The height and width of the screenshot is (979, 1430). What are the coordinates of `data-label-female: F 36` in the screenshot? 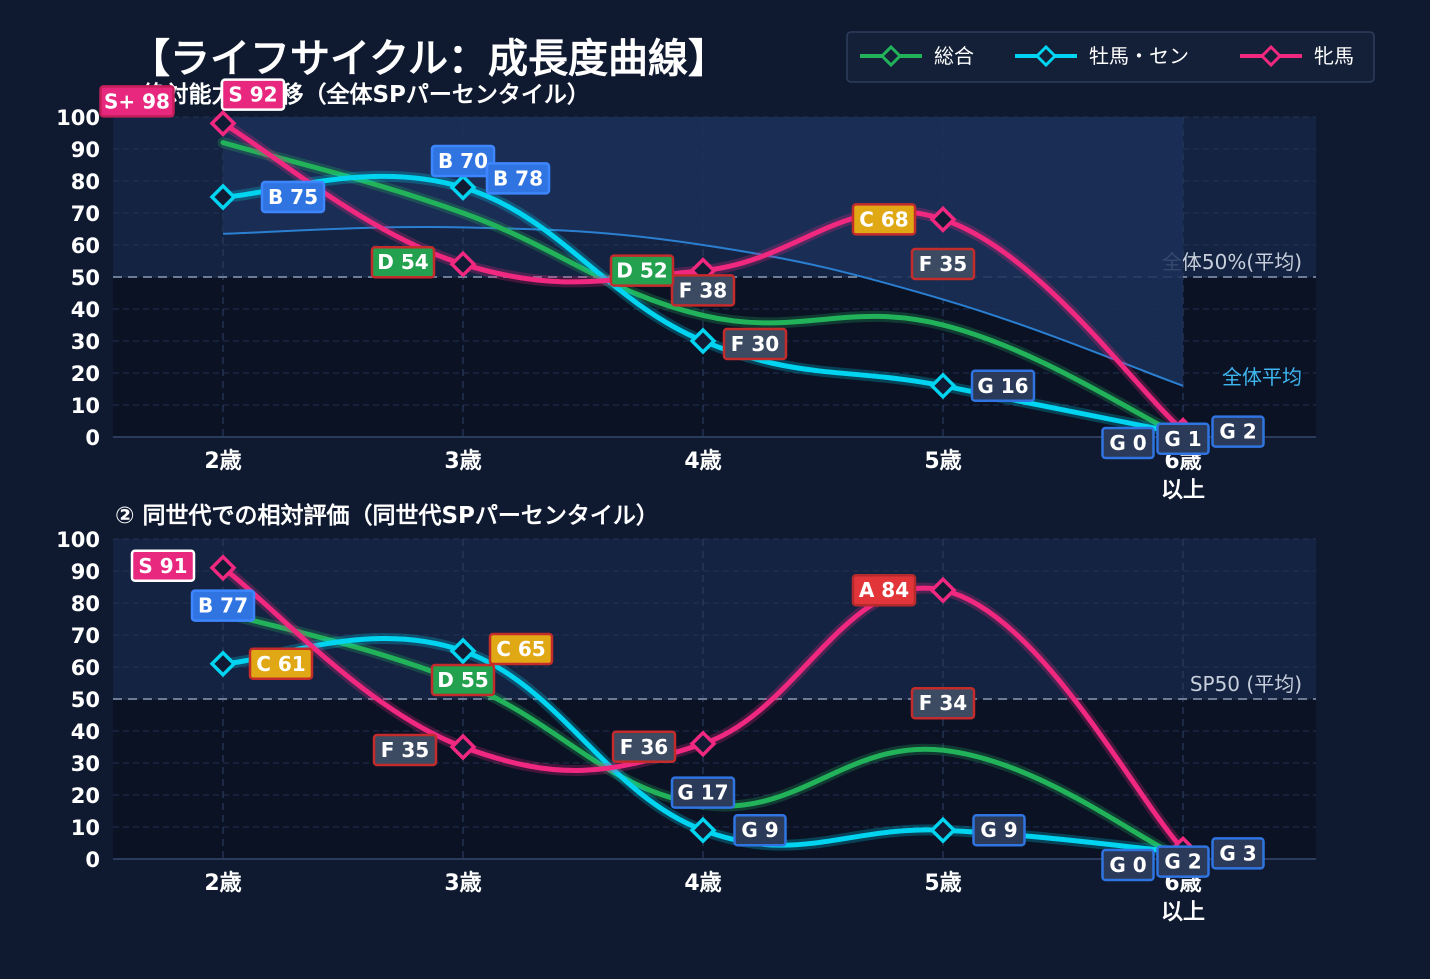 It's located at (644, 747).